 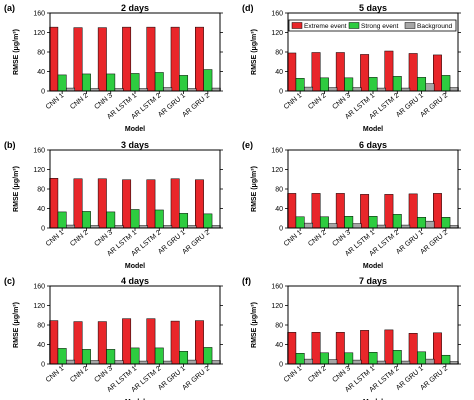 I want to click on panel-label: (e), so click(x=247, y=145).